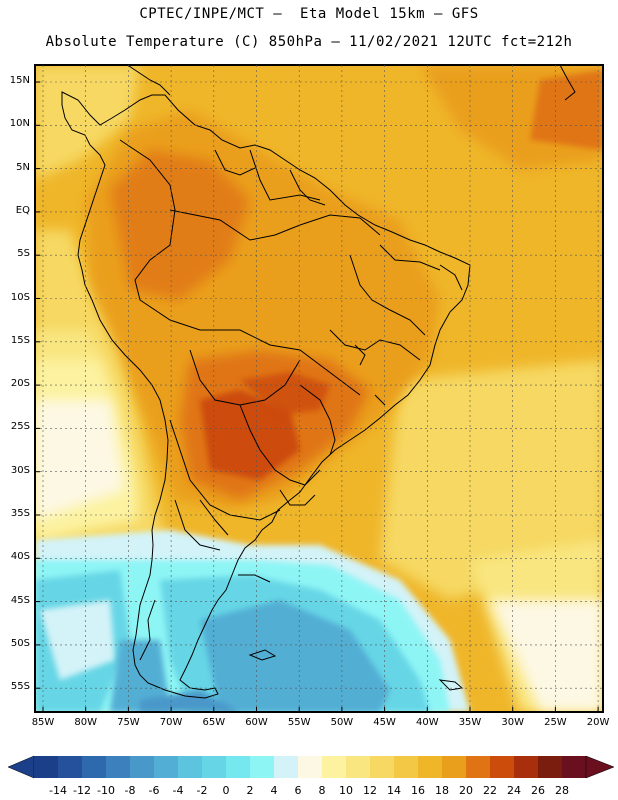 The image size is (618, 800). Describe the element at coordinates (346, 790) in the screenshot. I see `colorbar-label: 10` at that location.